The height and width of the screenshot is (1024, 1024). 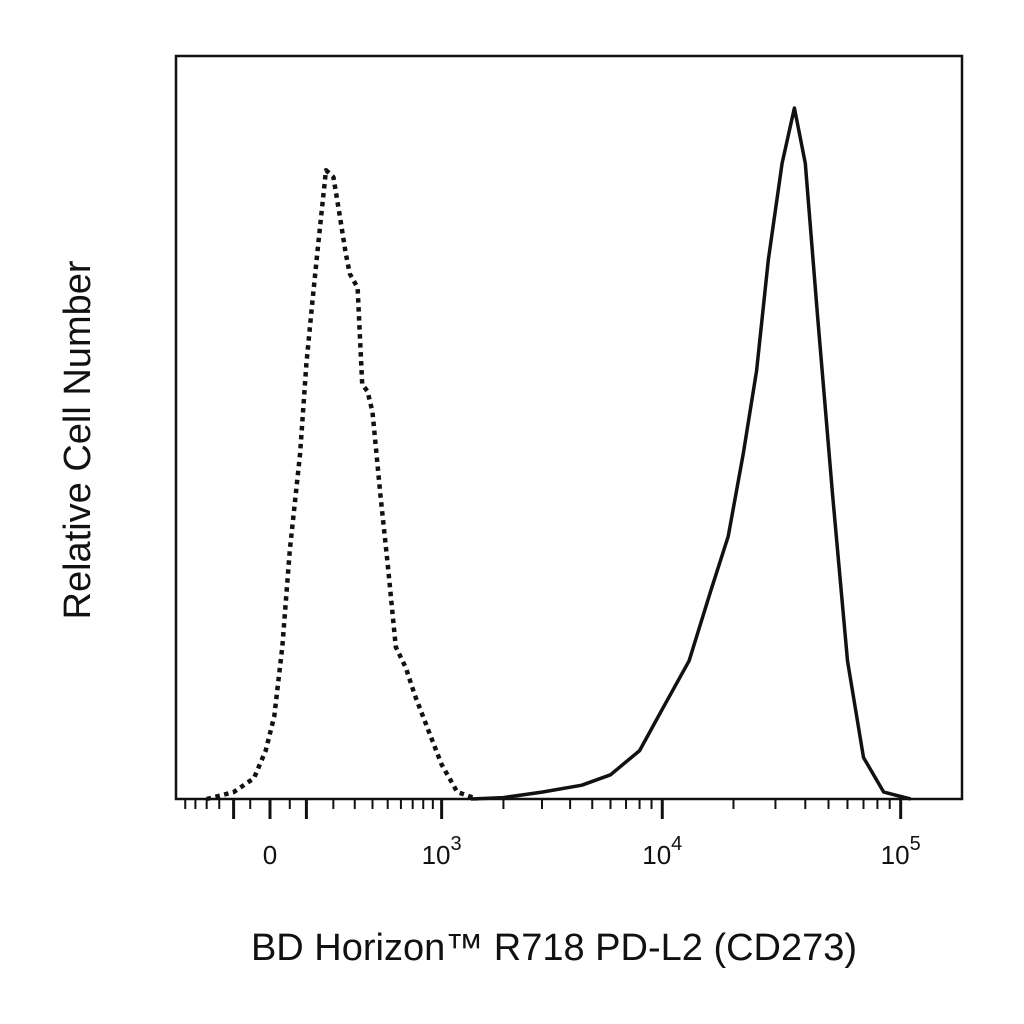 I want to click on x-axis-major-ticks, so click(x=567, y=809).